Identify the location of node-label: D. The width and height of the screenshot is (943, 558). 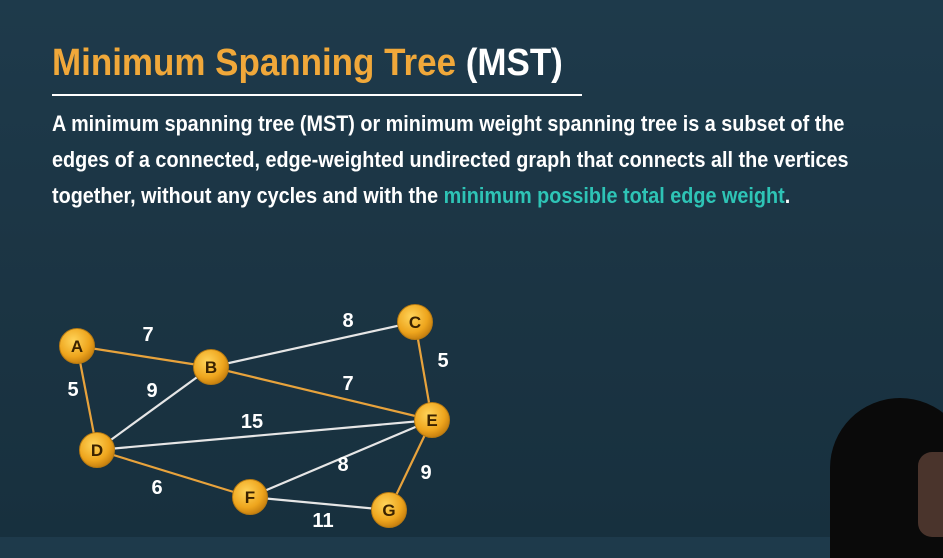
(97, 450).